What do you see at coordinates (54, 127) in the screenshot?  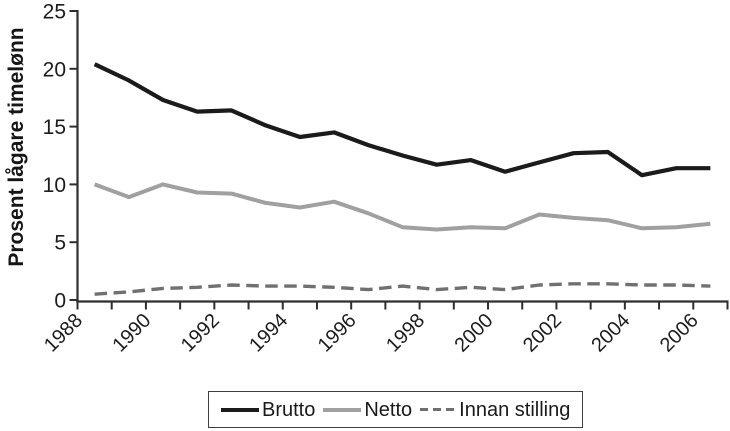 I see `y-tick-label: 15` at bounding box center [54, 127].